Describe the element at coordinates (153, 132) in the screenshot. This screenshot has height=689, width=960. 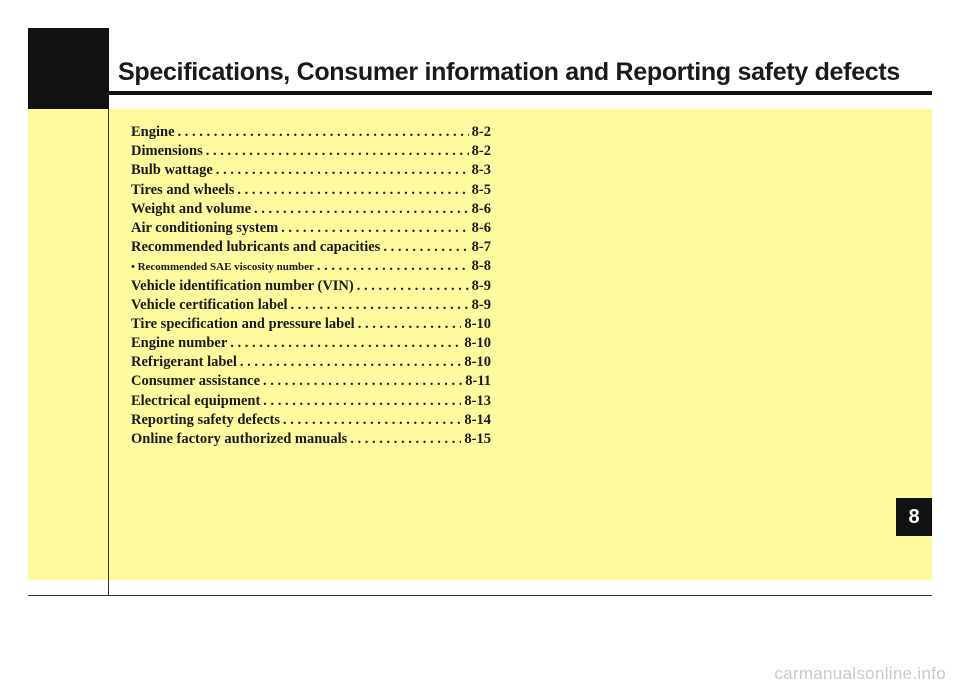
I see `toc-label: Engine` at that location.